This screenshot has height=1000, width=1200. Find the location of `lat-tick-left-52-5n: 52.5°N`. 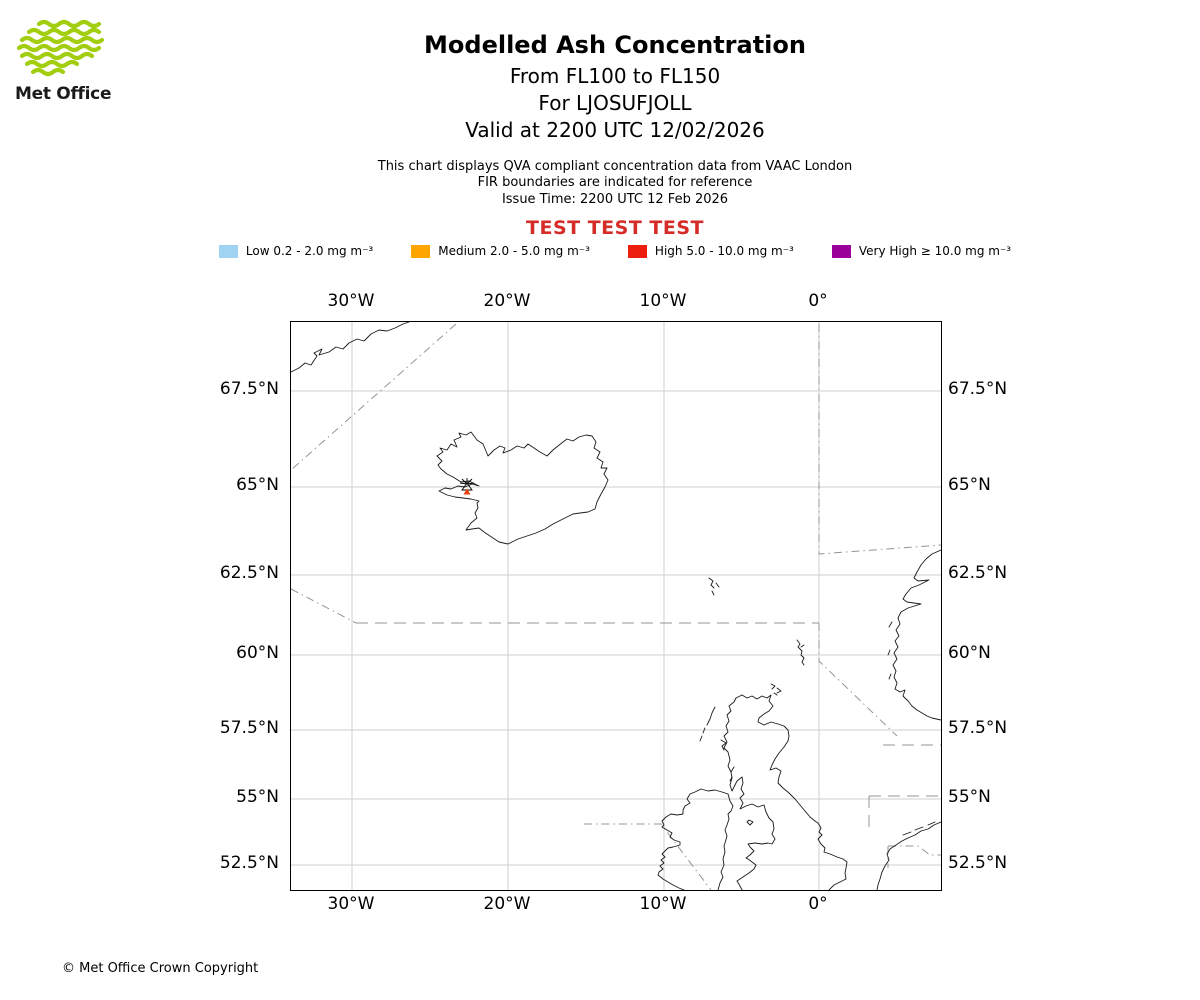

lat-tick-left-52-5n: 52.5°N is located at coordinates (249, 863).